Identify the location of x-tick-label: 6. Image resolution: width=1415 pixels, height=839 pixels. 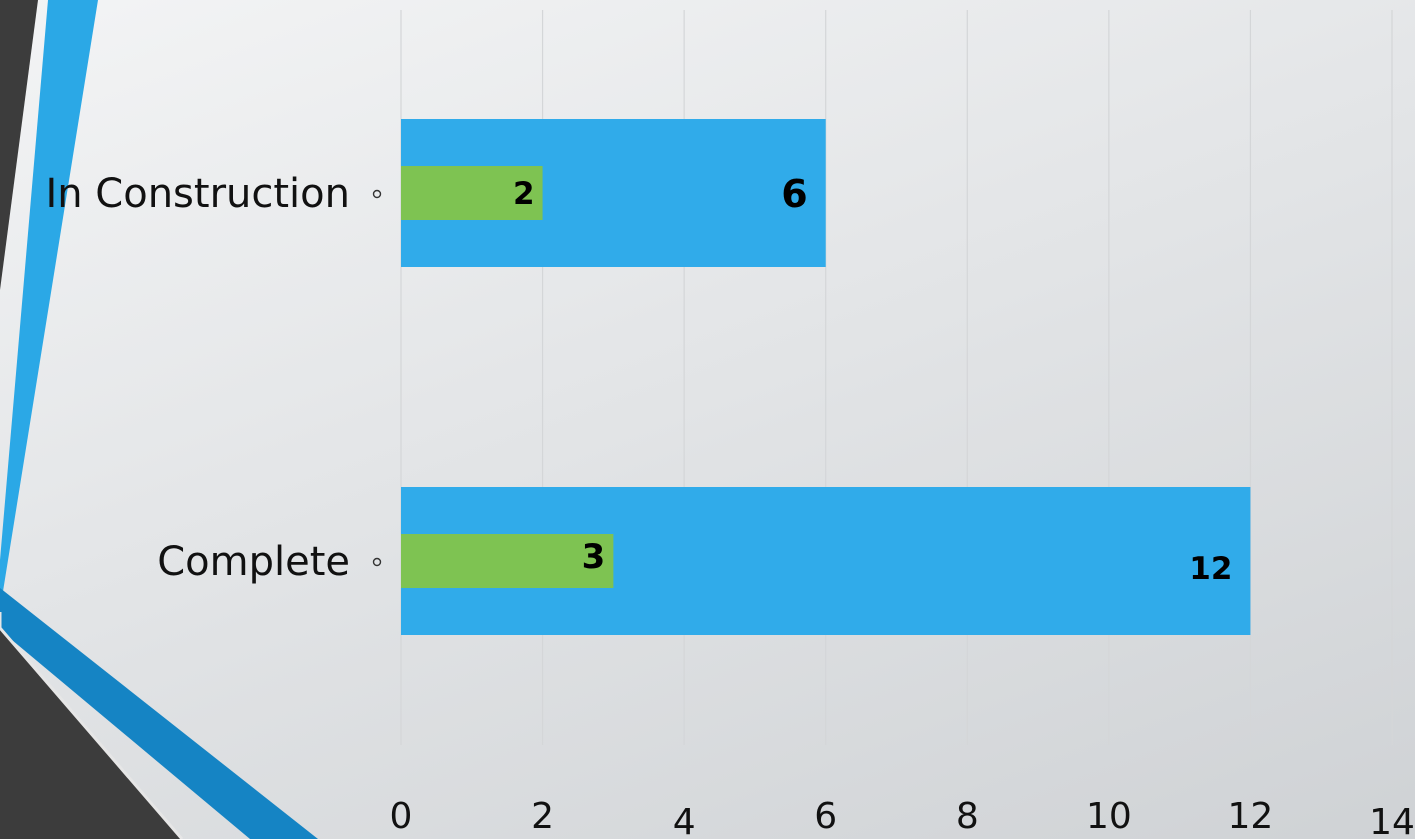
(825, 816).